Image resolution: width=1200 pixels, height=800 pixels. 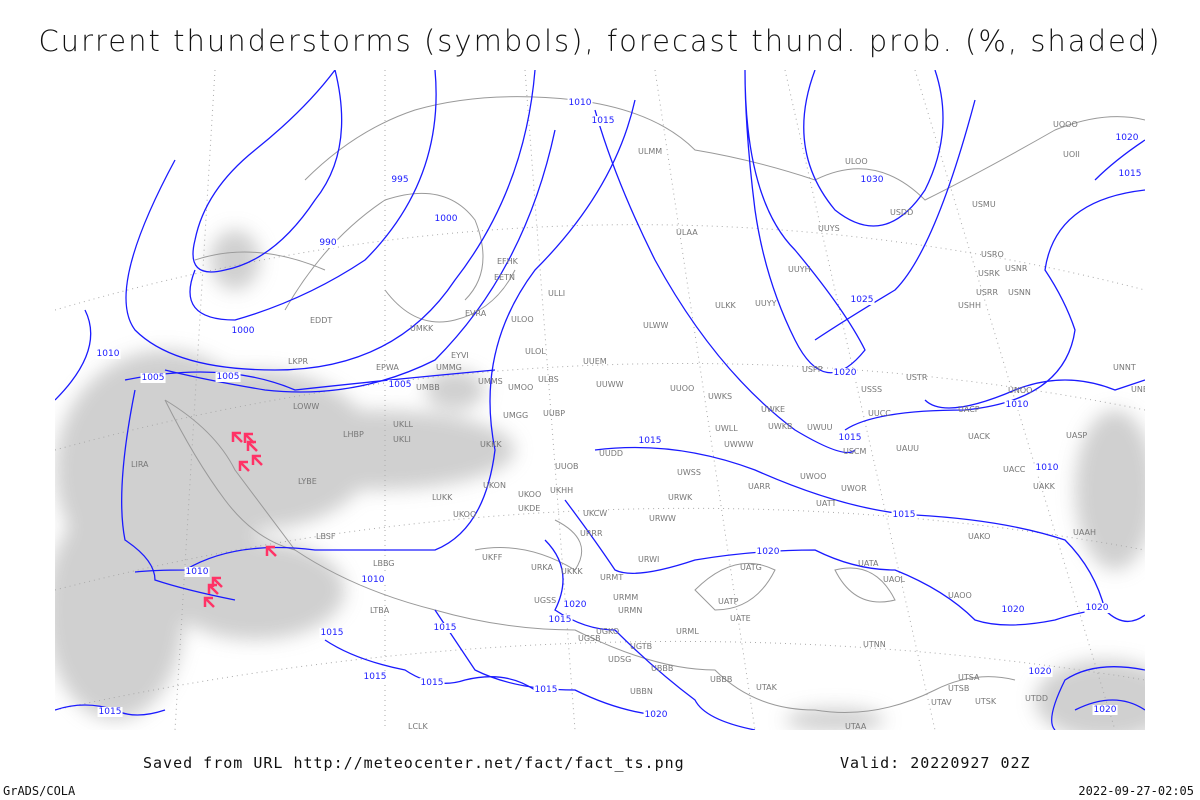 I want to click on station-label: URRR, so click(x=591, y=533).